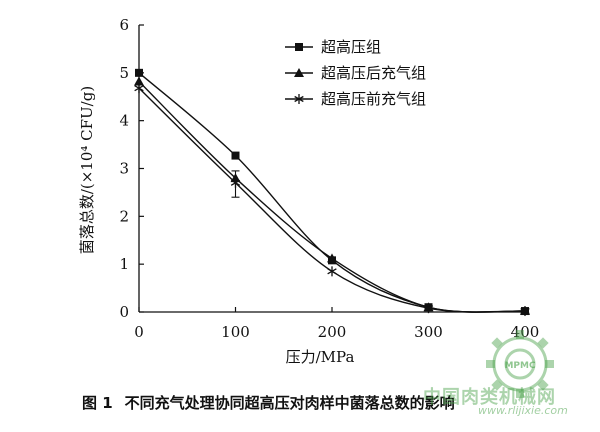 Image resolution: width=600 pixels, height=432 pixels. I want to click on y-tick-label: 1, so click(124, 264).